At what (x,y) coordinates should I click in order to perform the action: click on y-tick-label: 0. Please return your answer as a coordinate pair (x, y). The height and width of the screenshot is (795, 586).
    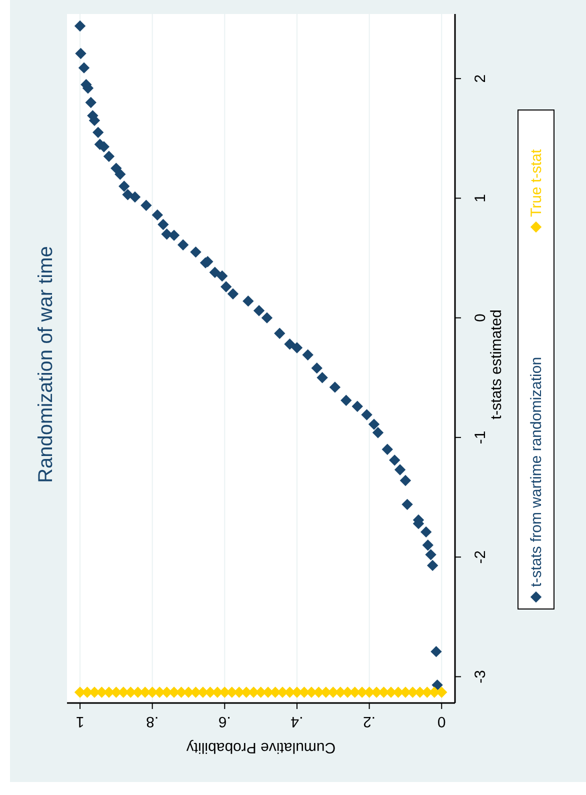
    Looking at the image, I should click on (480, 318).